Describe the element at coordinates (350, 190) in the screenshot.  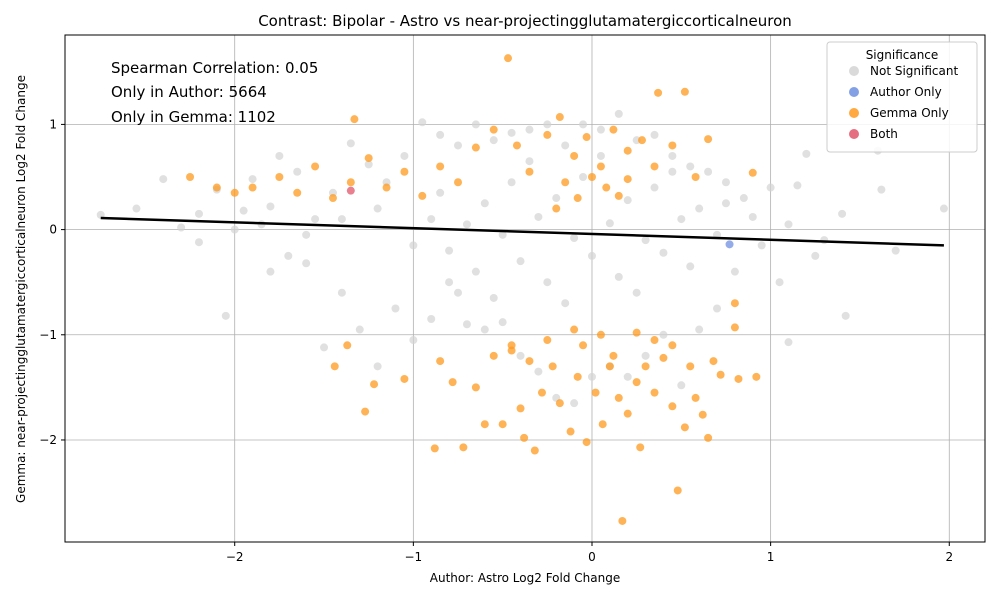
I see `point-both` at that location.